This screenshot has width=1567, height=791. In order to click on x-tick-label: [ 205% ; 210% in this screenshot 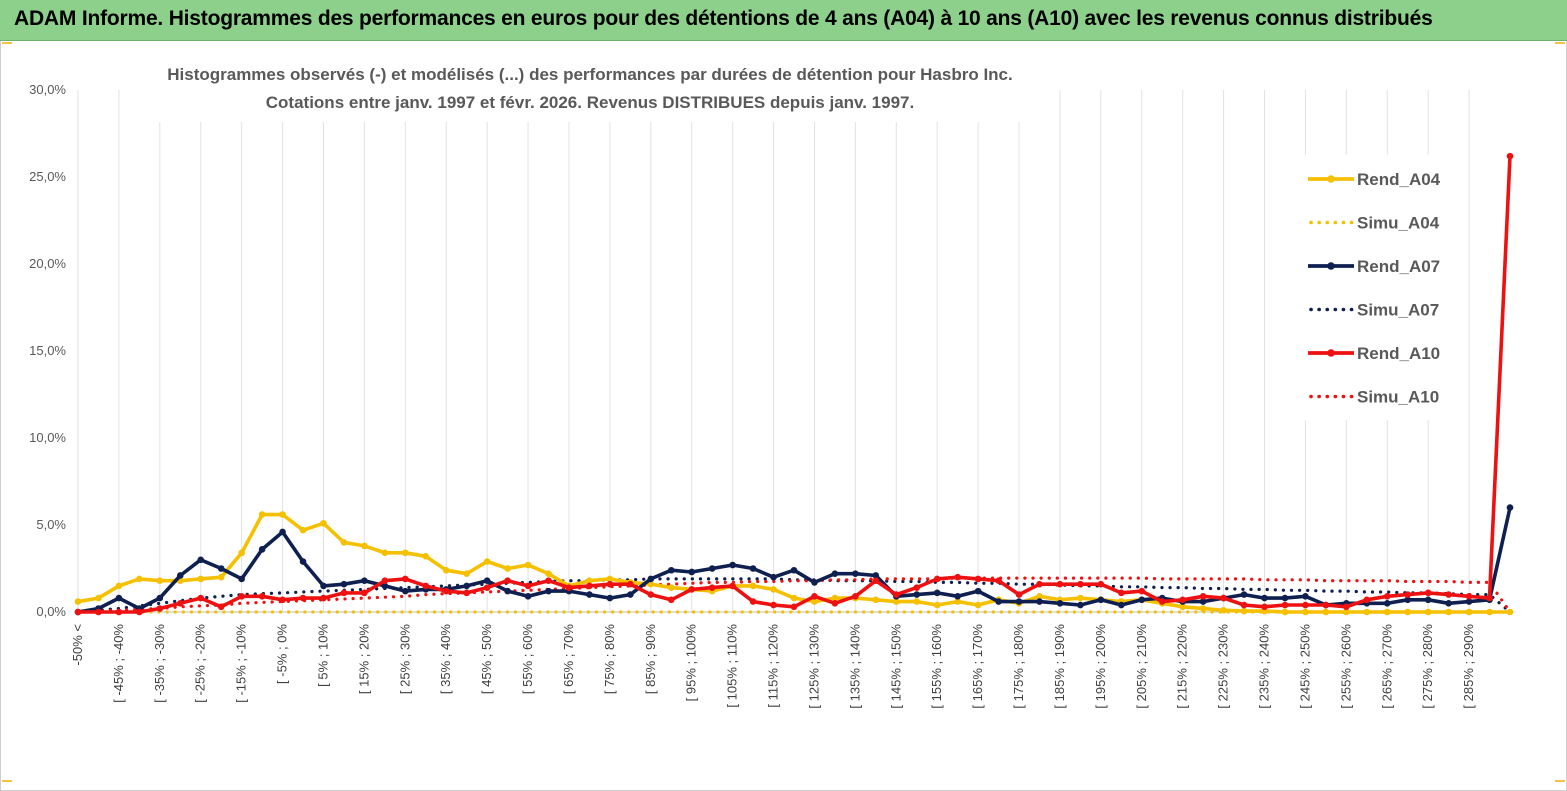, I will do `click(1141, 666)`.